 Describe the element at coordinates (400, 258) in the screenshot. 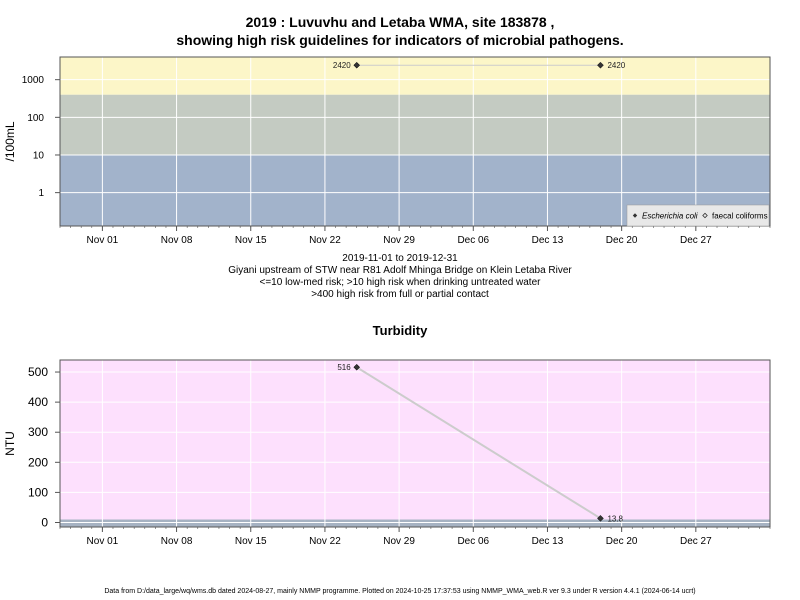

I see `caption-date-range: 2019-11-01 to 2019-12-31` at that location.